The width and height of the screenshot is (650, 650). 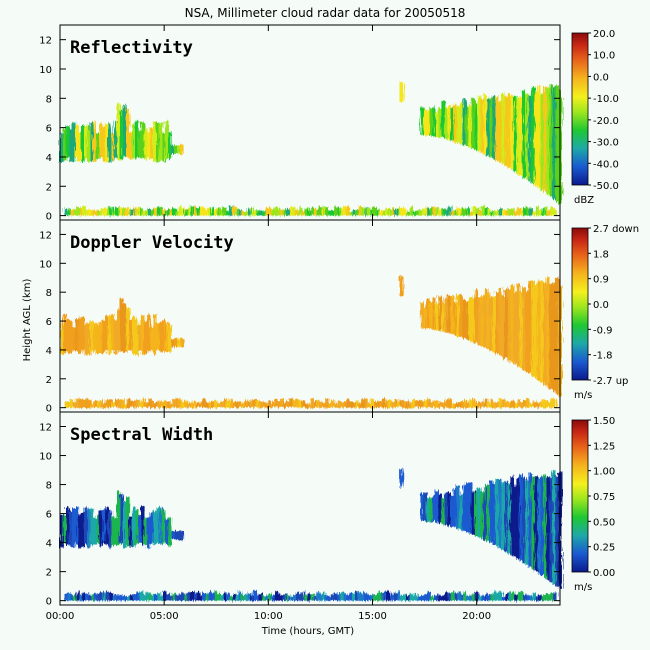 What do you see at coordinates (580, 496) in the screenshot?
I see `colorbar` at bounding box center [580, 496].